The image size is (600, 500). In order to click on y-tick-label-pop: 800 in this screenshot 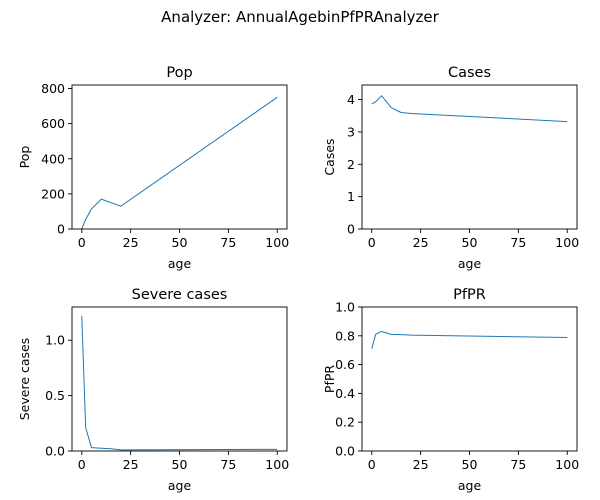, I will do `click(53, 88)`.